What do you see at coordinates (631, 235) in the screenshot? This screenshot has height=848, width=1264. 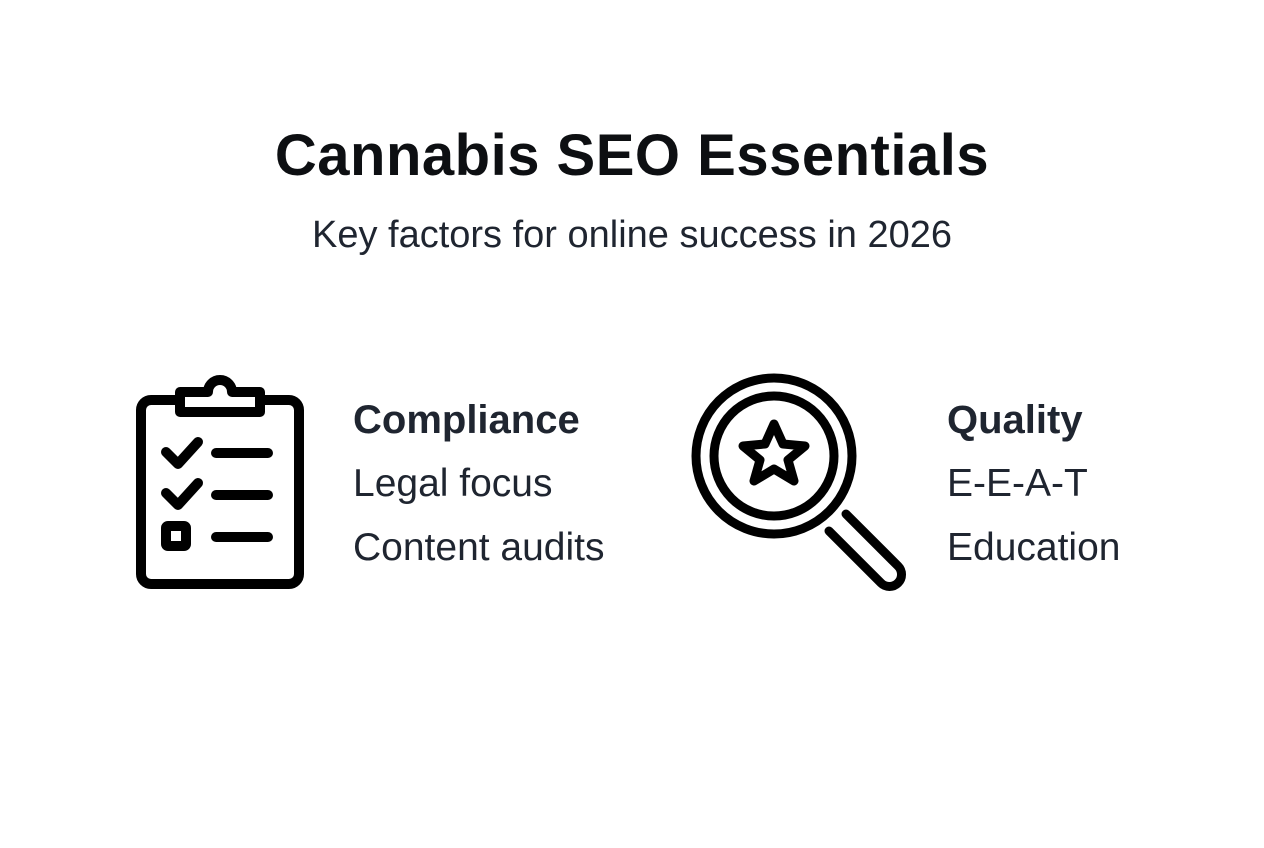 I see `page-subtitle: Key factors for online success in 2026` at bounding box center [631, 235].